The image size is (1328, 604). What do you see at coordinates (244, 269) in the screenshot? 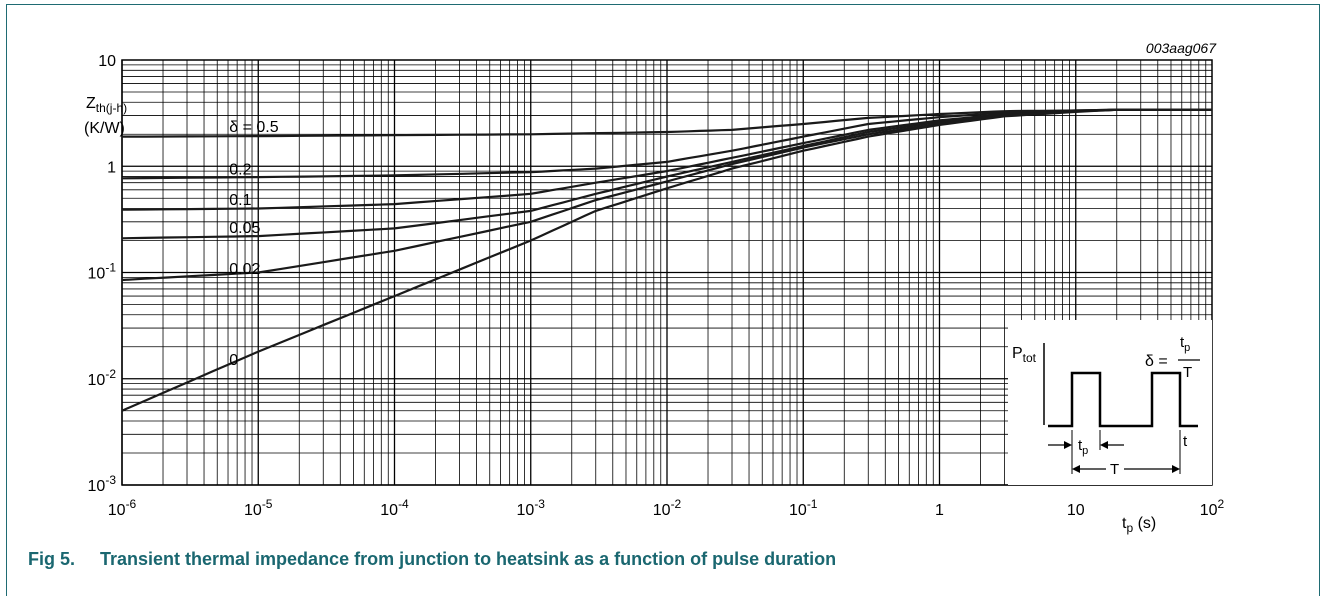
I see `series-label-4: 0.02` at bounding box center [244, 269].